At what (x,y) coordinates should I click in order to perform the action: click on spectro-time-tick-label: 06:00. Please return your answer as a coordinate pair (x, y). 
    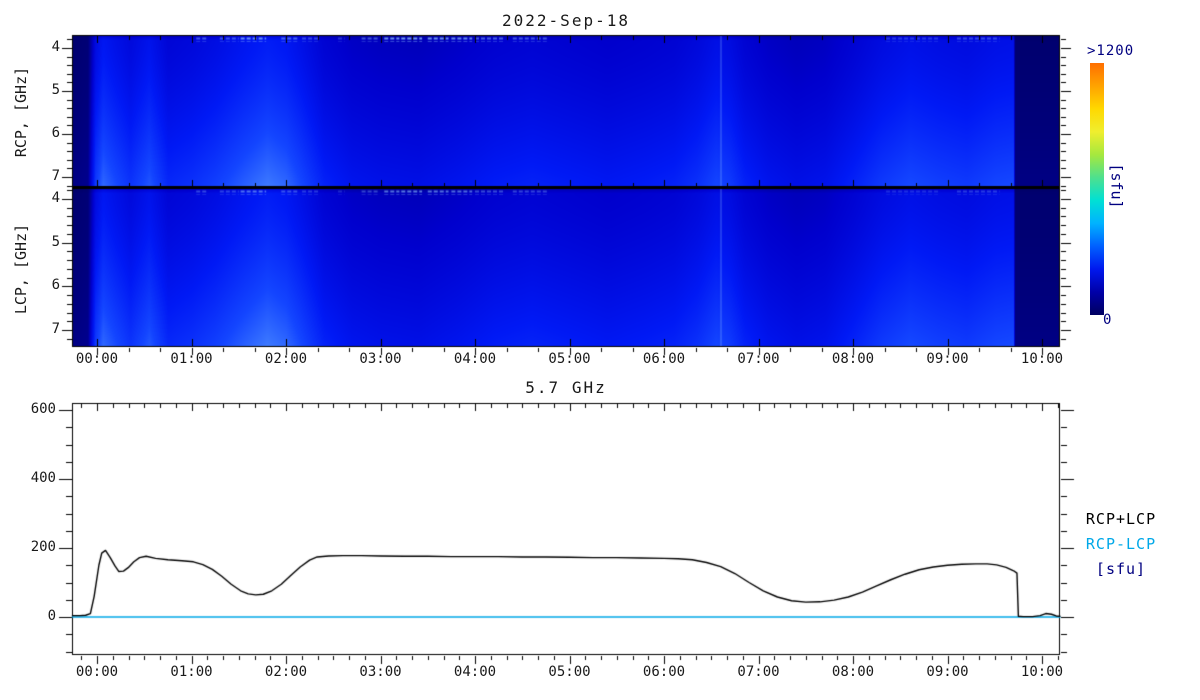
    Looking at the image, I should click on (664, 359).